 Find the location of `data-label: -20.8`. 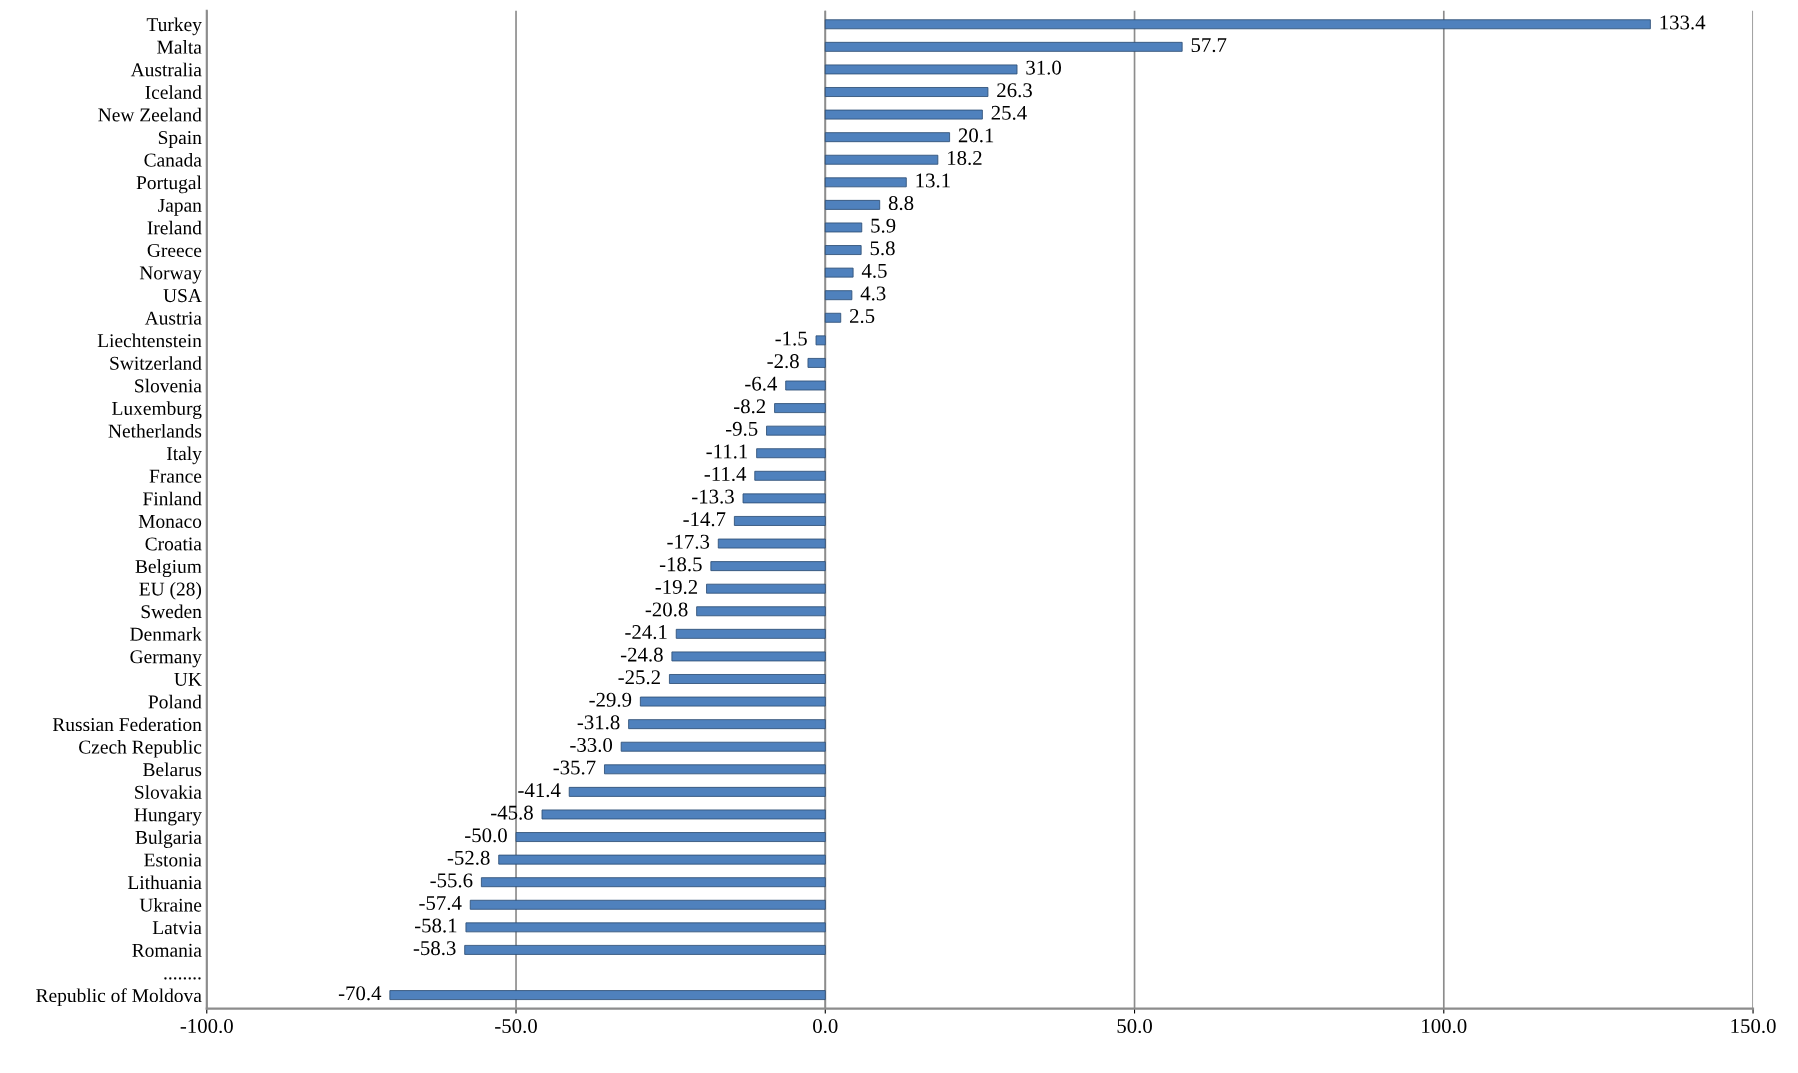

data-label: -20.8 is located at coordinates (666, 609).